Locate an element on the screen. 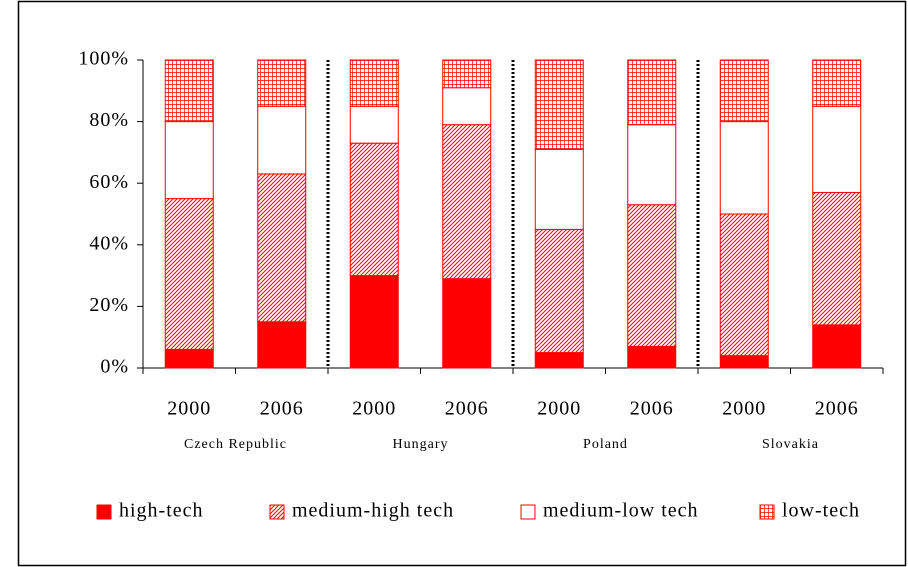  legend-label: medium-high tech is located at coordinates (373, 511).